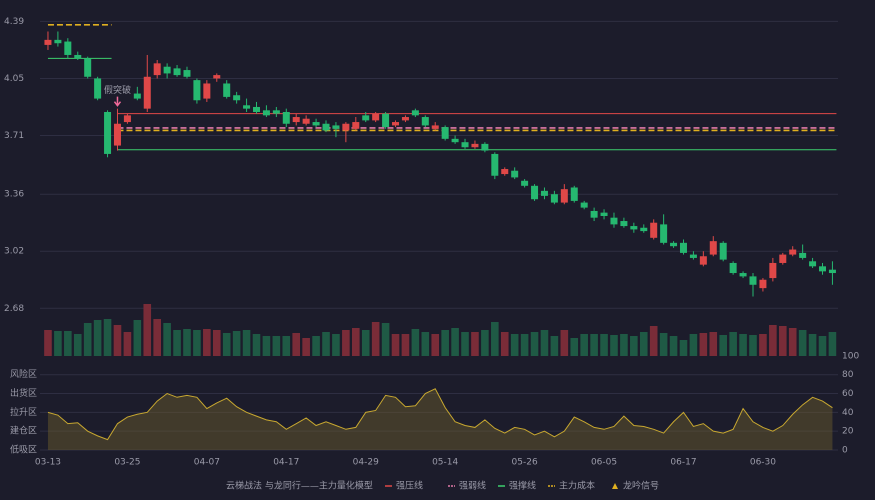 The height and width of the screenshot is (500, 875). What do you see at coordinates (641, 486) in the screenshot?
I see `legend-label: 龙吟信号` at bounding box center [641, 486].